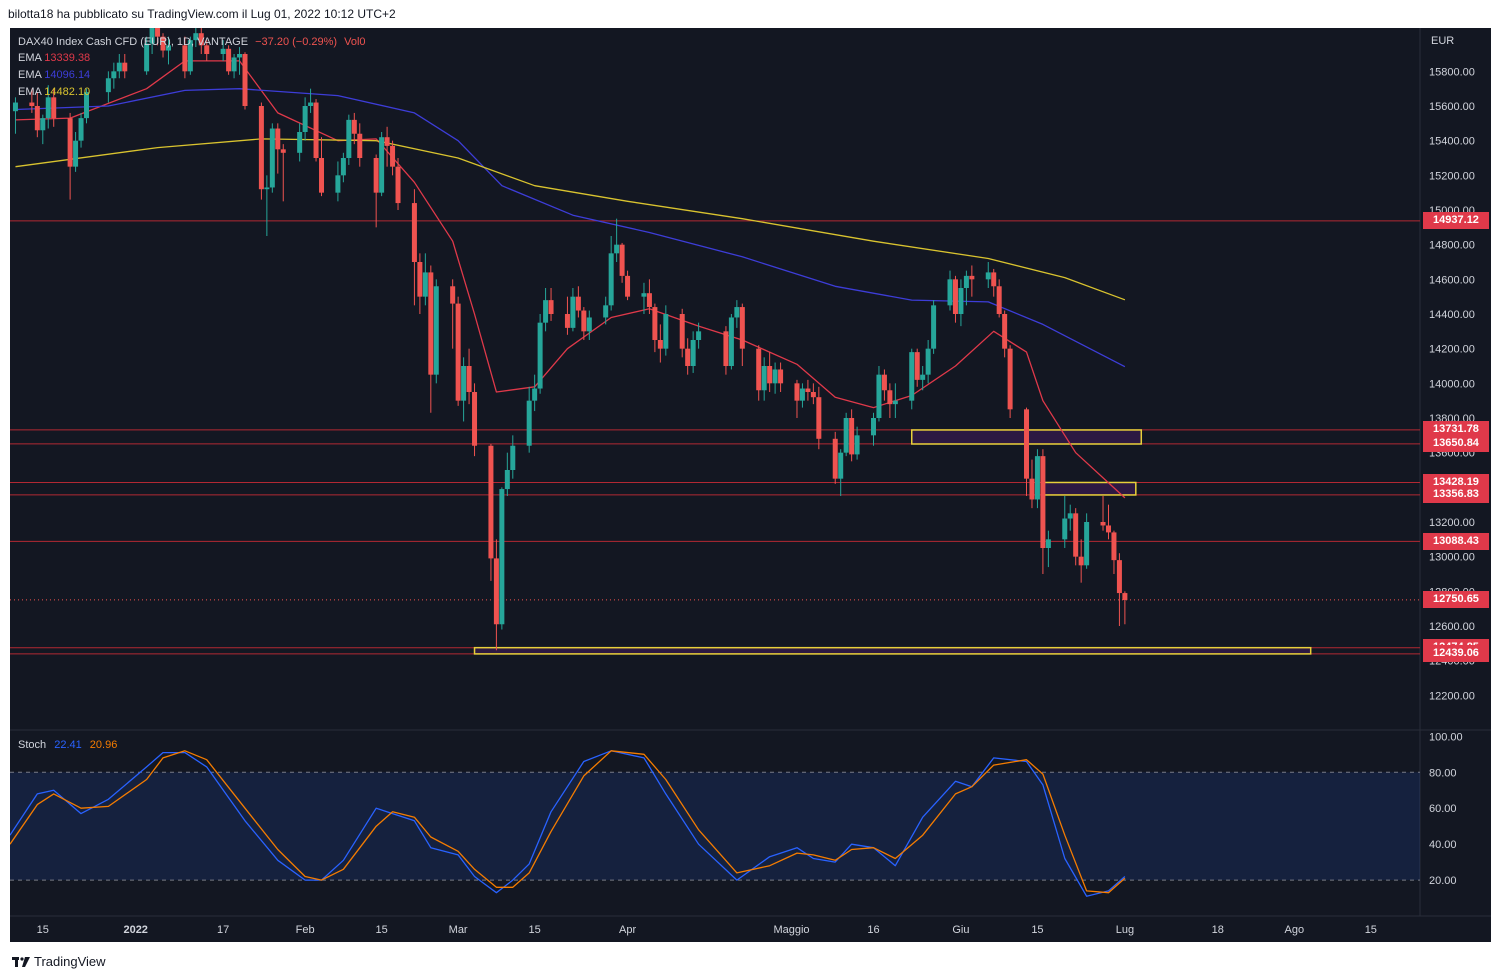 This screenshot has height=979, width=1501. I want to click on tradingview-brand: TradingView, so click(70, 961).